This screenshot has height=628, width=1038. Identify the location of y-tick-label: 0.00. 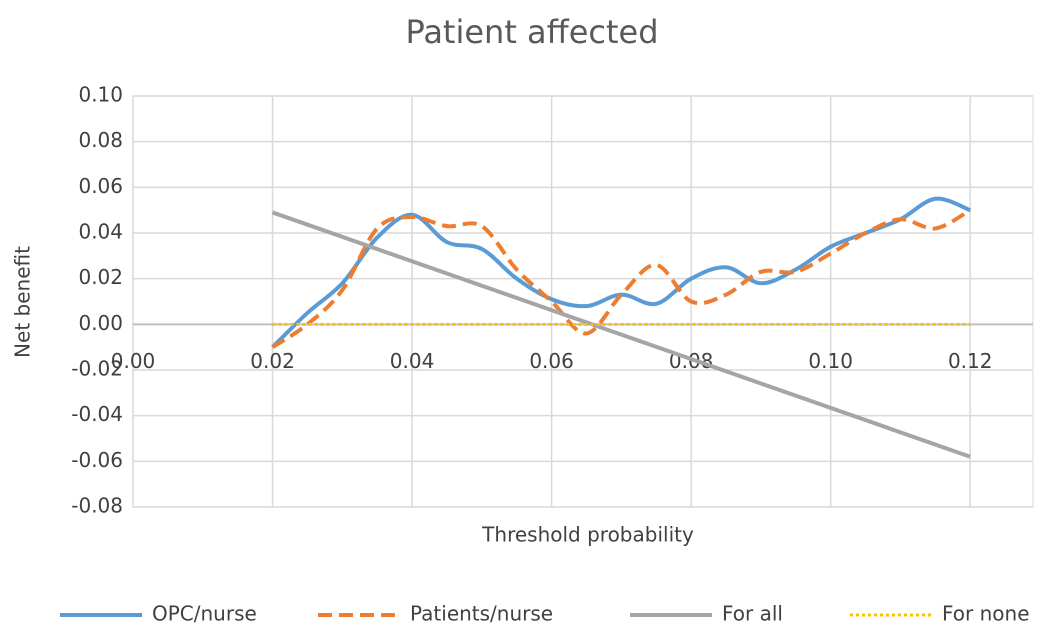
(100, 323).